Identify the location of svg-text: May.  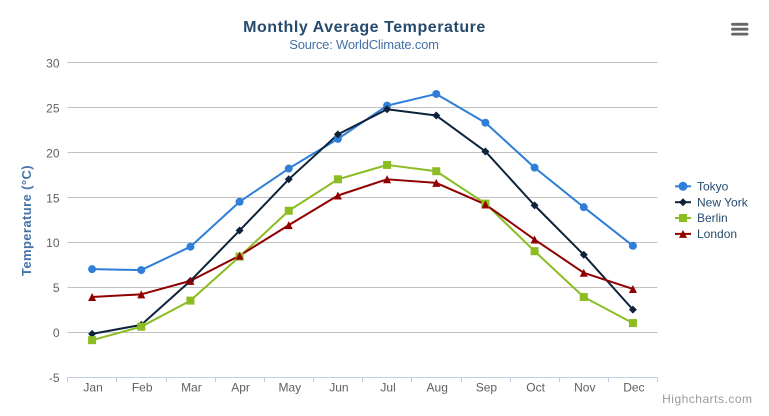
(289, 388).